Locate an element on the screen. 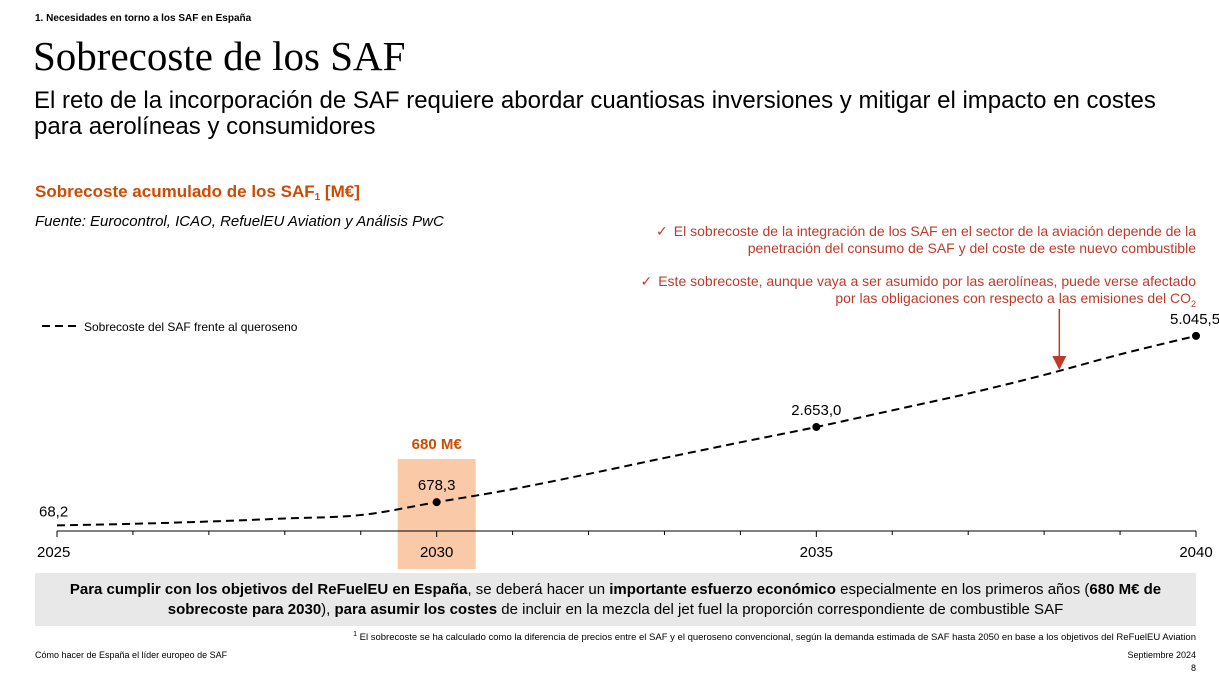  highlight-band is located at coordinates (436, 514).